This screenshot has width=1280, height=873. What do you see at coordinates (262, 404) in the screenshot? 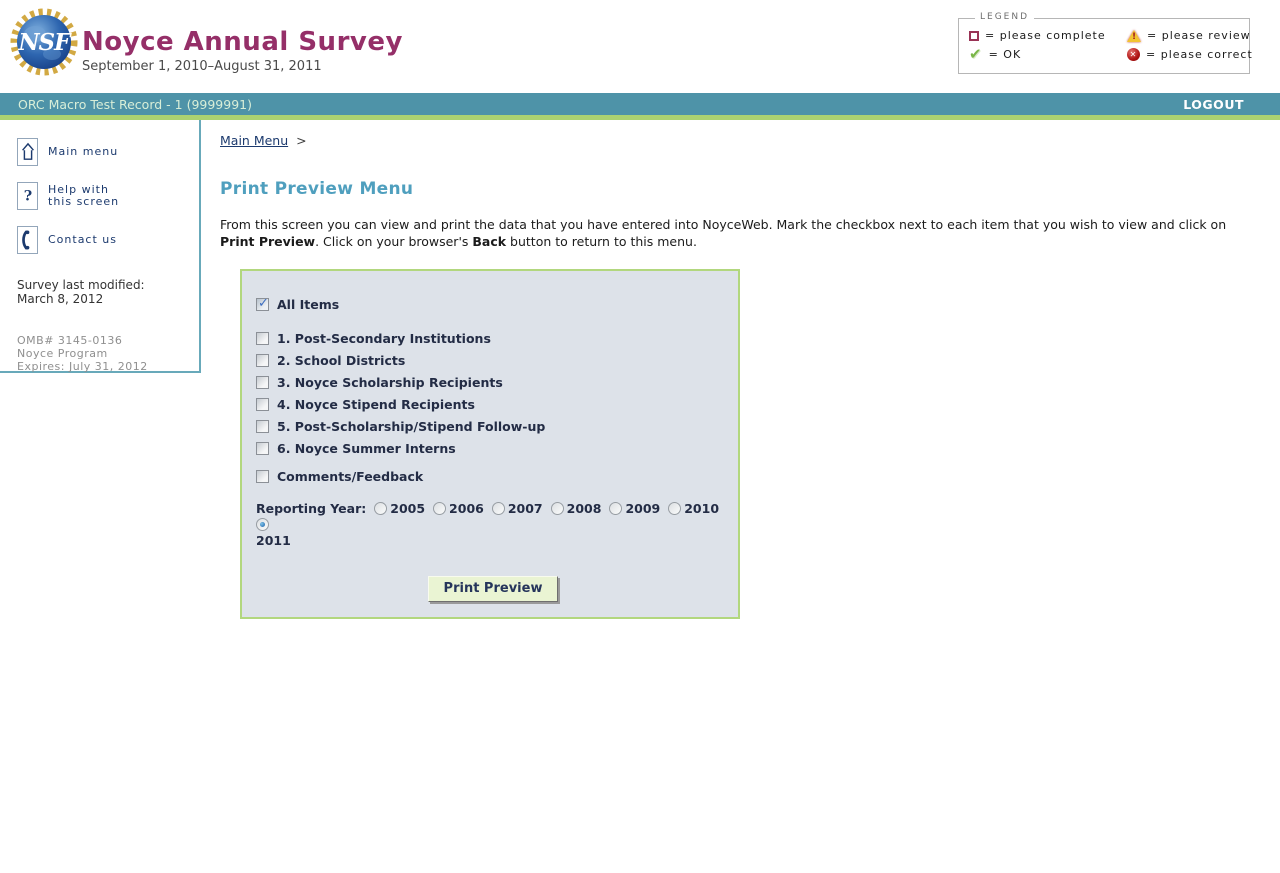
I see `item-4-checkbox` at bounding box center [262, 404].